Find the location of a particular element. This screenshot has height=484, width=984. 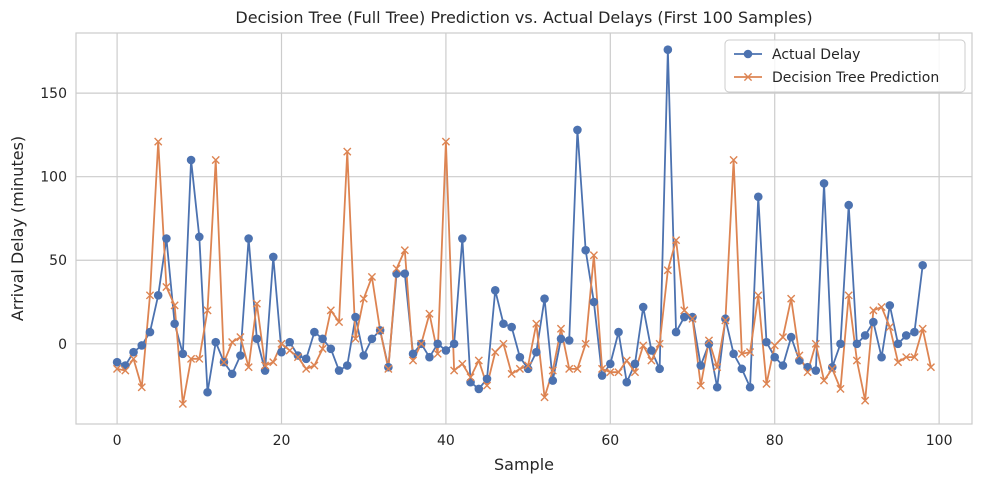

legend-marker-x is located at coordinates (748, 77).